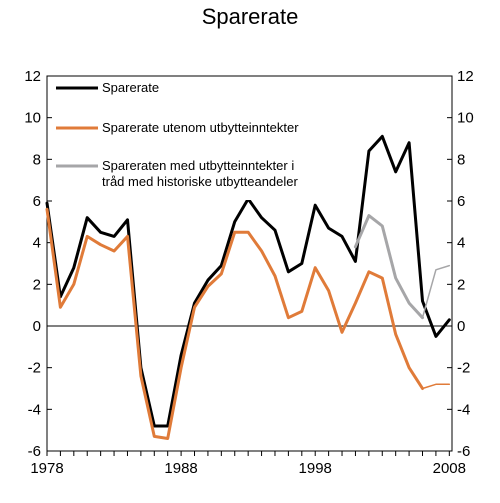 The height and width of the screenshot is (503, 500). What do you see at coordinates (37, 159) in the screenshot?
I see `y-tick-label-left: 8` at bounding box center [37, 159].